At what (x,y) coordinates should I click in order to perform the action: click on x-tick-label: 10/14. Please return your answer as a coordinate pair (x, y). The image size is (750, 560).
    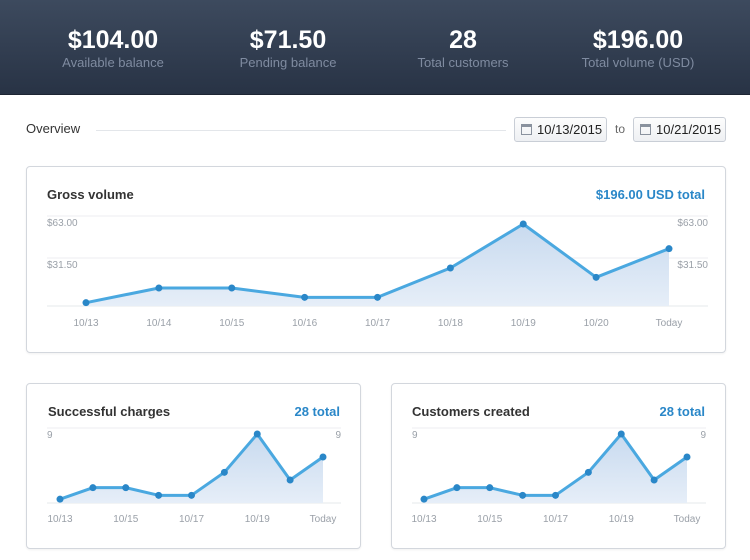
    Looking at the image, I should click on (158, 323).